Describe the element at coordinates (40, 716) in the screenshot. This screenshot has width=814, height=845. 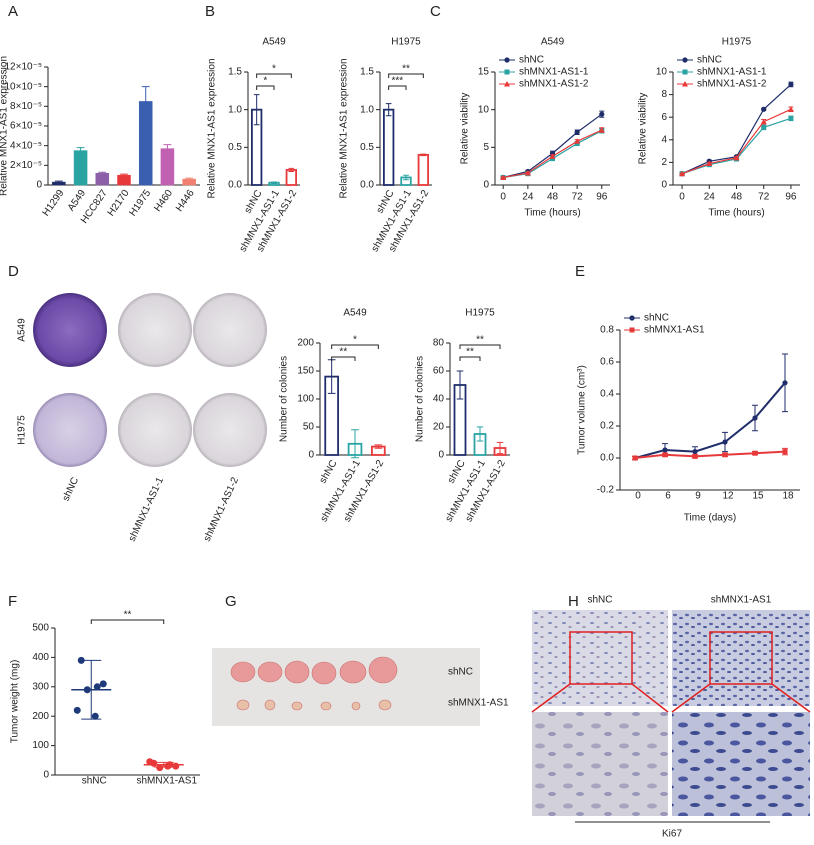
I see `y-tick-label: 200` at that location.